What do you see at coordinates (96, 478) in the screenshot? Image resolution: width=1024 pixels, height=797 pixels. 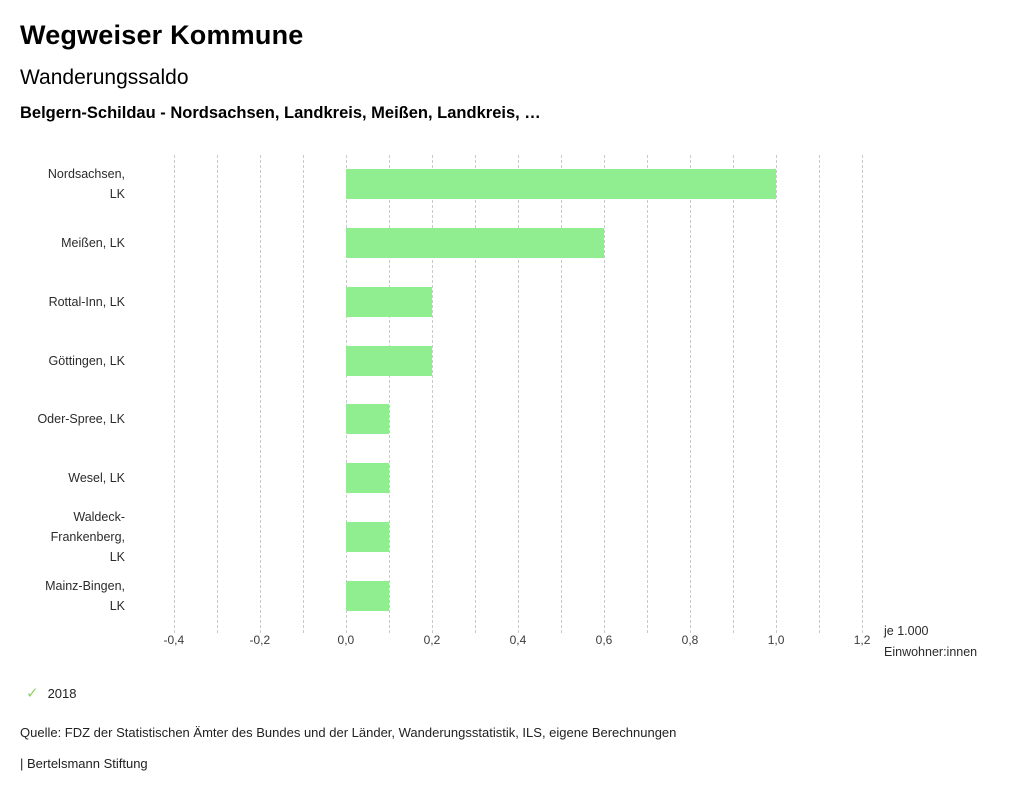 I see `category-label: Wesel, LK` at bounding box center [96, 478].